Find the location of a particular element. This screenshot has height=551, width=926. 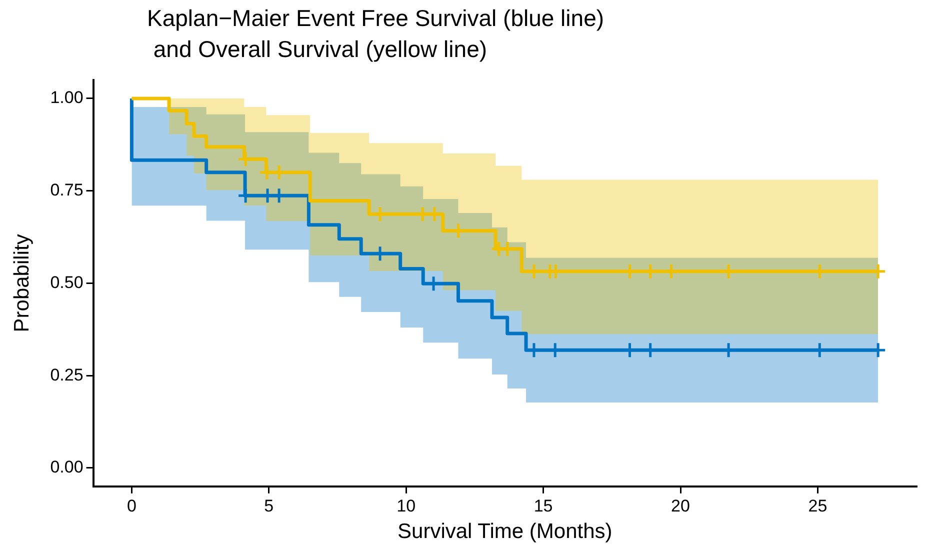

chart-title: Kaplan−Maier Event Free Survival (blue line) and Overall Survival (yellow line) is located at coordinates (375, 33).